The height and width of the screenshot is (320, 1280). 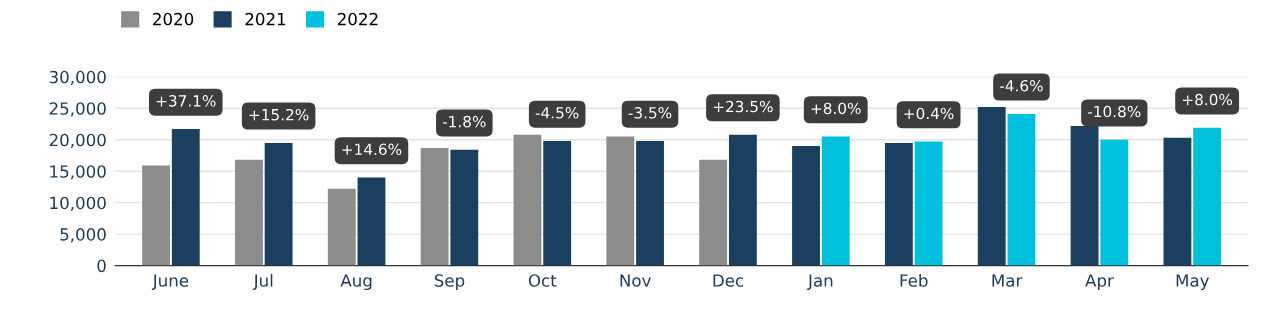 What do you see at coordinates (449, 282) in the screenshot?
I see `x-tick-label: Sep` at bounding box center [449, 282].